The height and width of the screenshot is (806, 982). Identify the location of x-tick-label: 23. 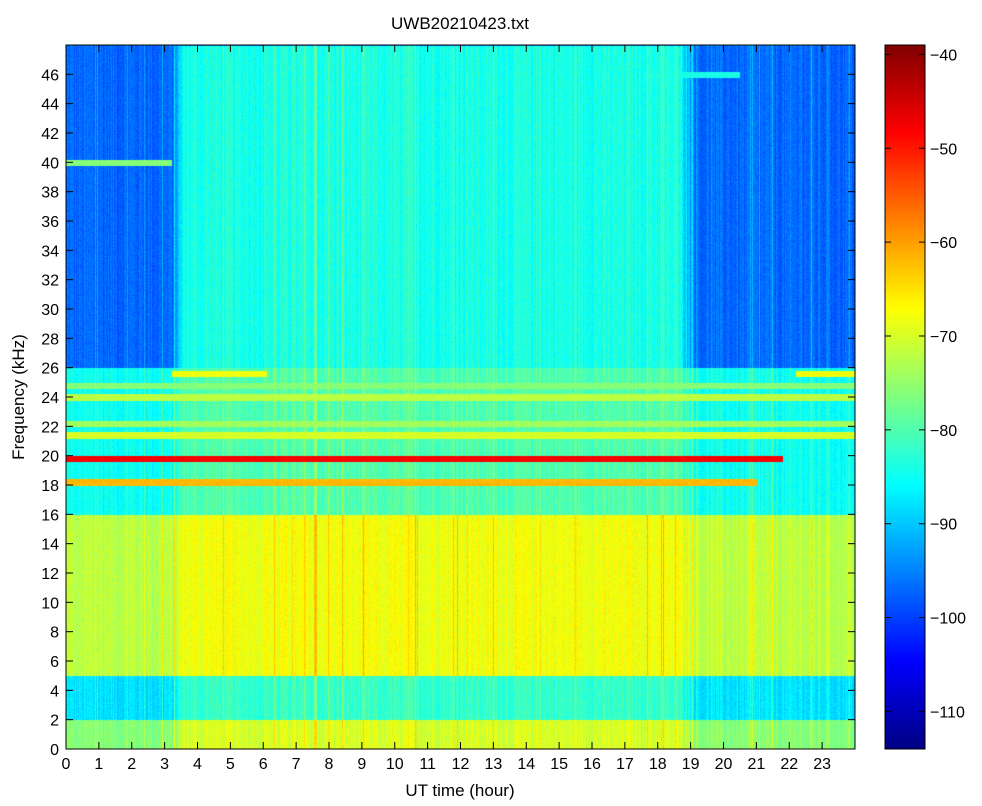
(822, 764).